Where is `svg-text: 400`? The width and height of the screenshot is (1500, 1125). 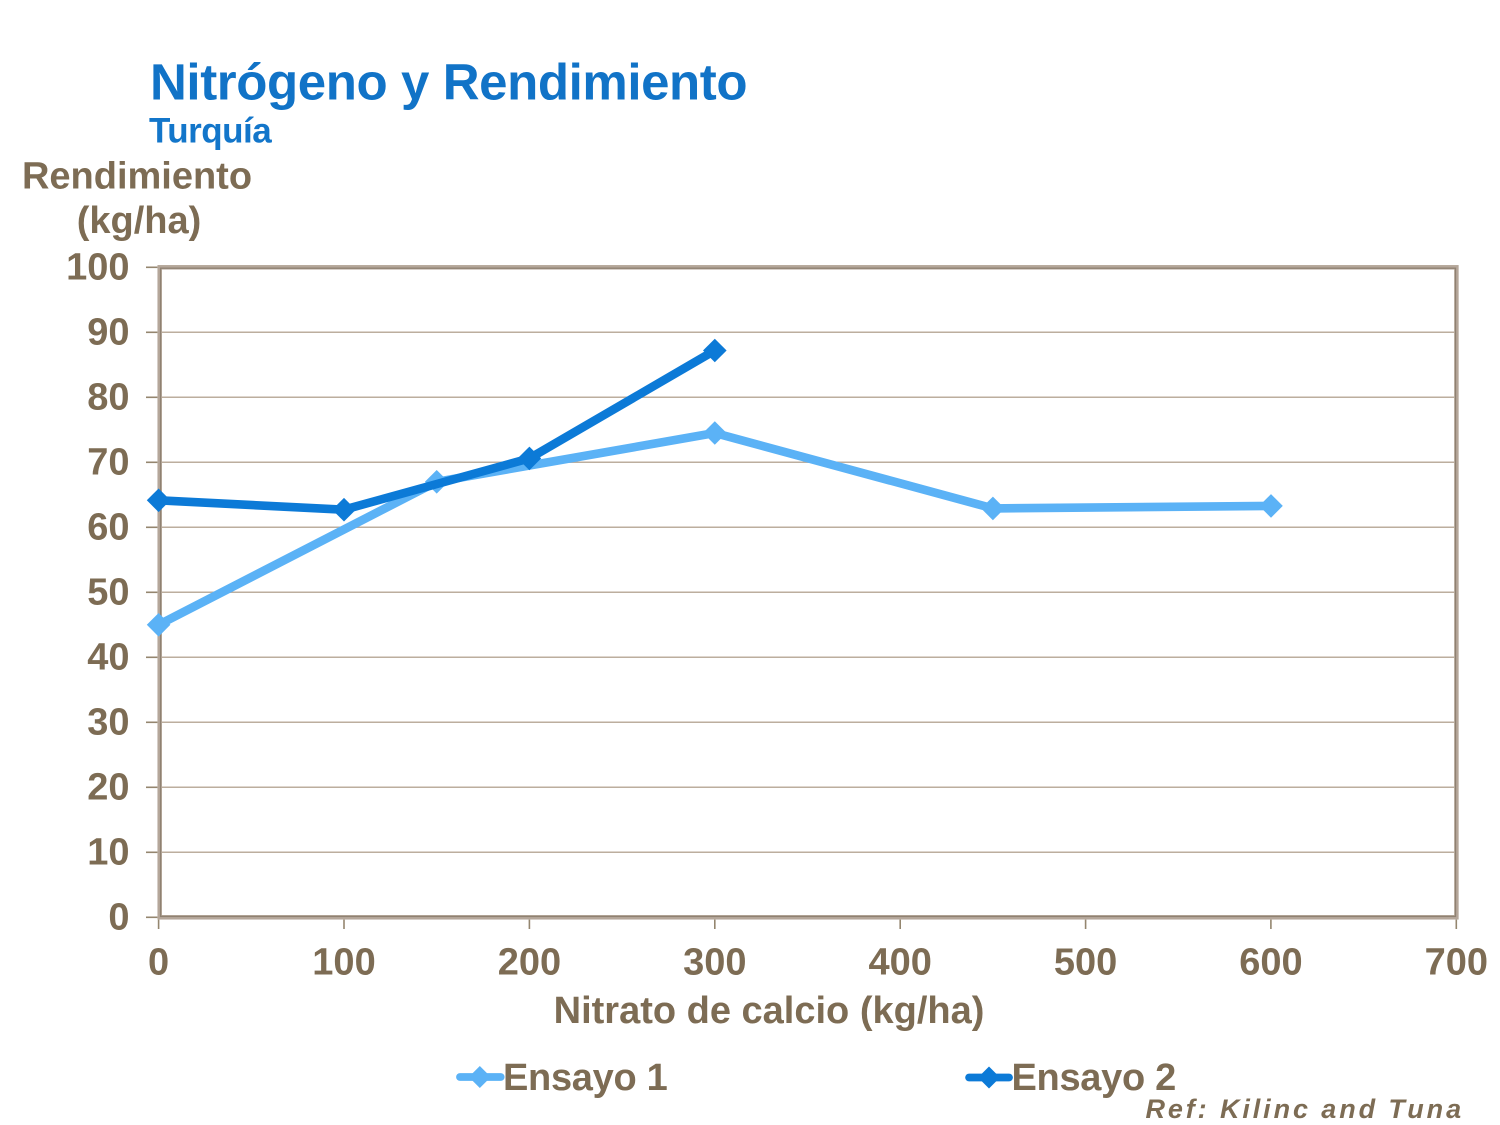 svg-text: 400 is located at coordinates (899, 963).